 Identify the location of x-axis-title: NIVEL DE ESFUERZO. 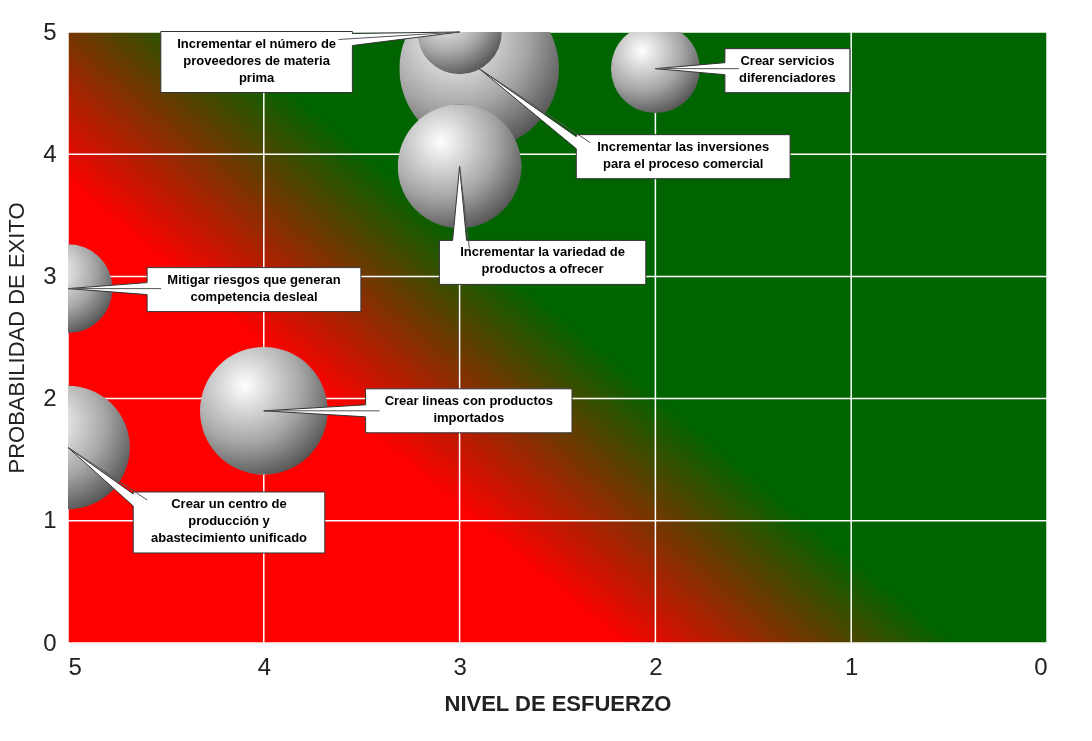
(558, 703).